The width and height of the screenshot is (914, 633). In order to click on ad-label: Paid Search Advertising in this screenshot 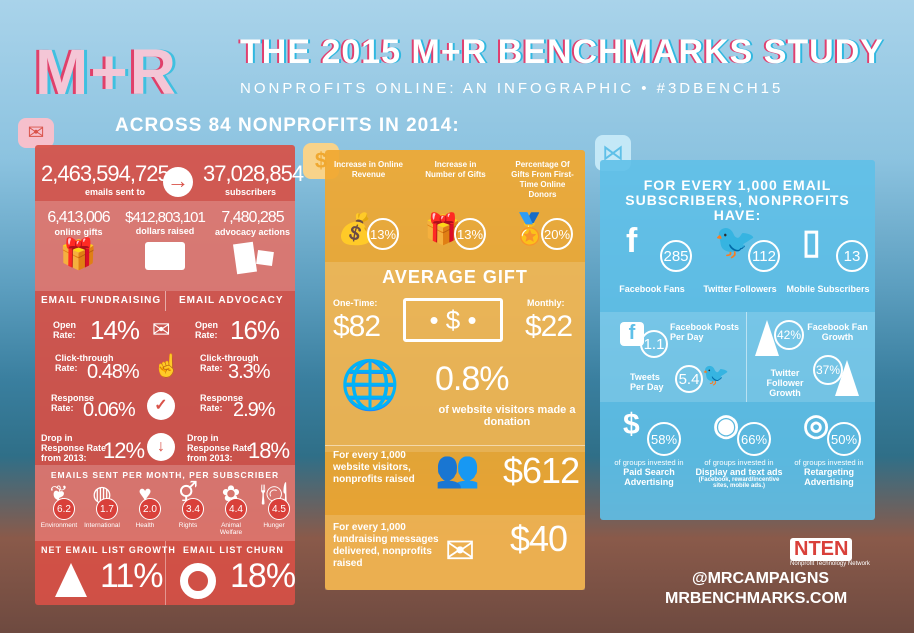, I will do `click(649, 477)`.